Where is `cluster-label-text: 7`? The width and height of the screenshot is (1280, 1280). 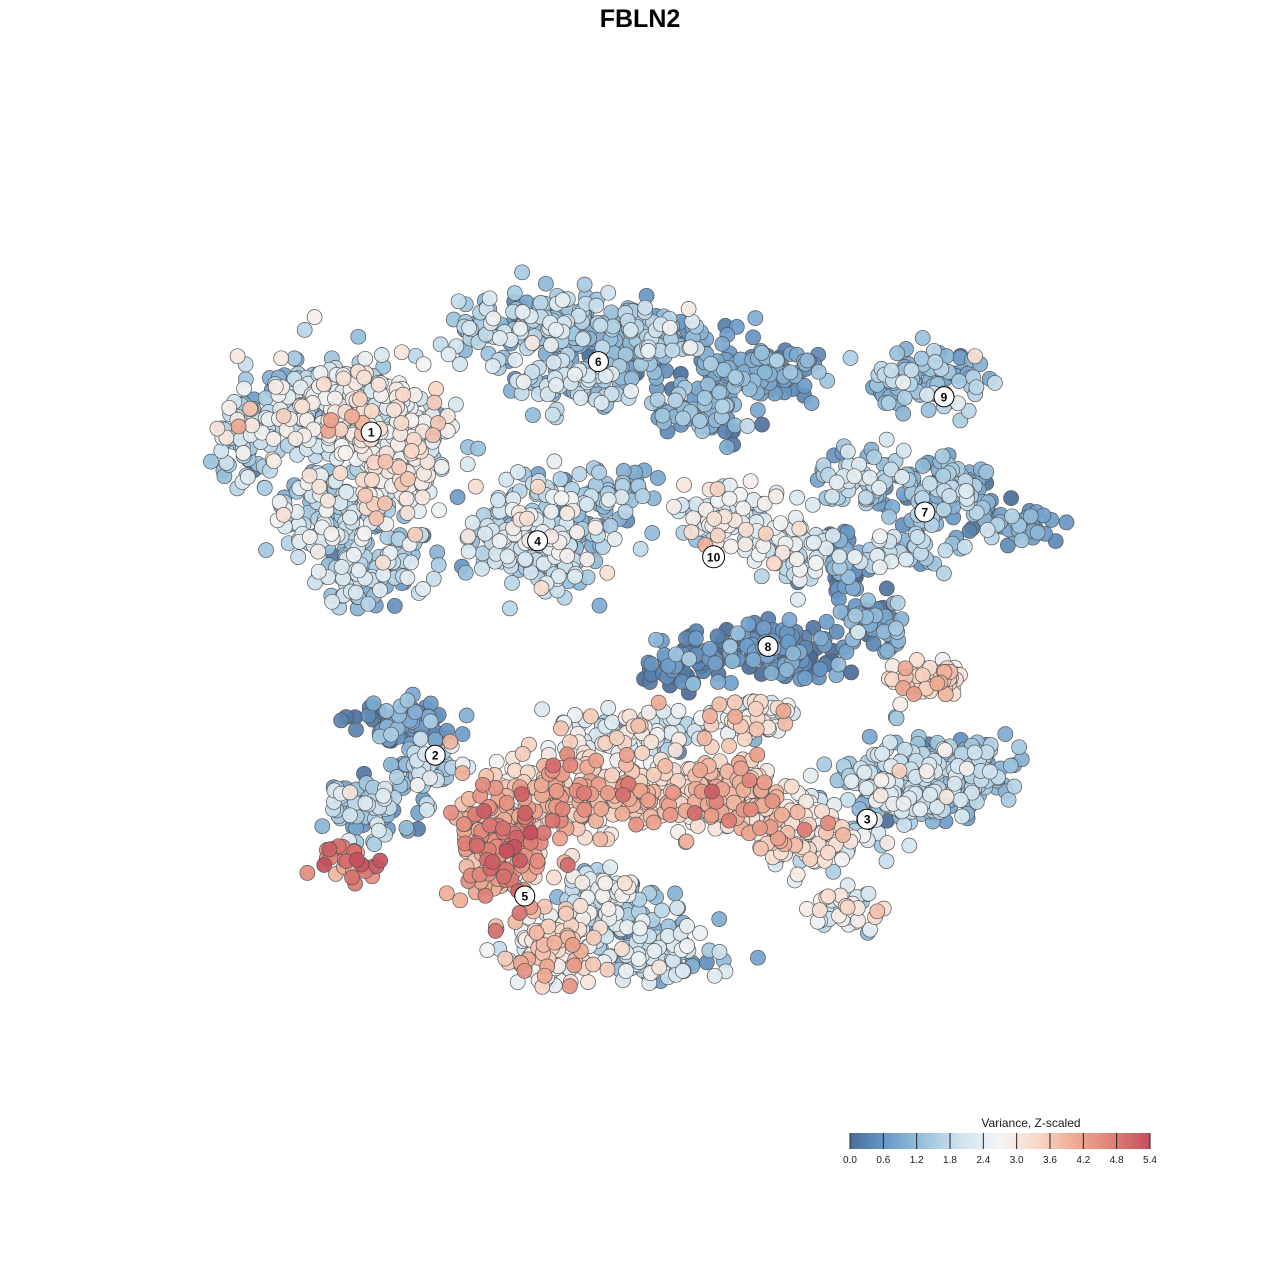 cluster-label-text: 7 is located at coordinates (924, 513).